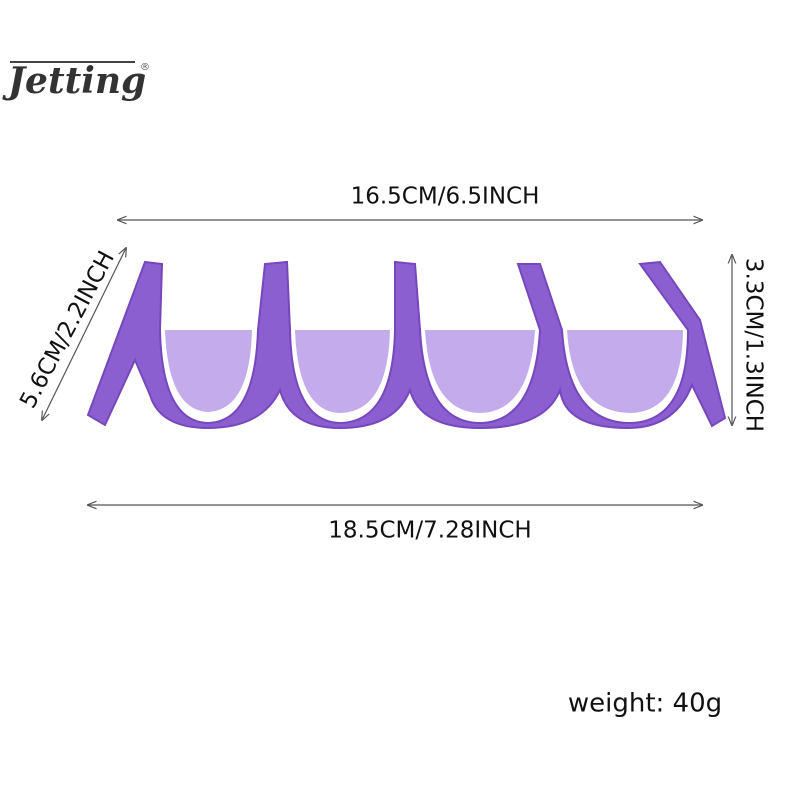 Image resolution: width=800 pixels, height=800 pixels. What do you see at coordinates (145, 67) in the screenshot?
I see `logo-mark: ®` at bounding box center [145, 67].